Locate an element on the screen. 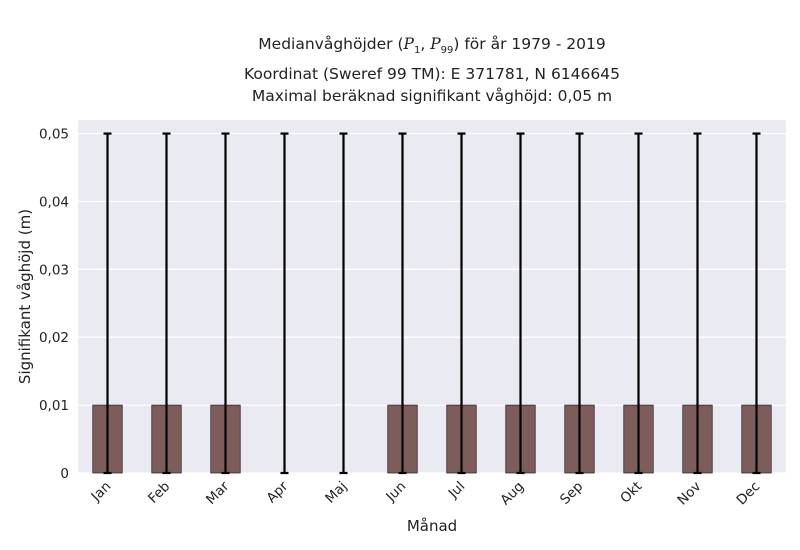 This screenshot has width=800, height=550. x-tick-label: Okt is located at coordinates (631, 493).